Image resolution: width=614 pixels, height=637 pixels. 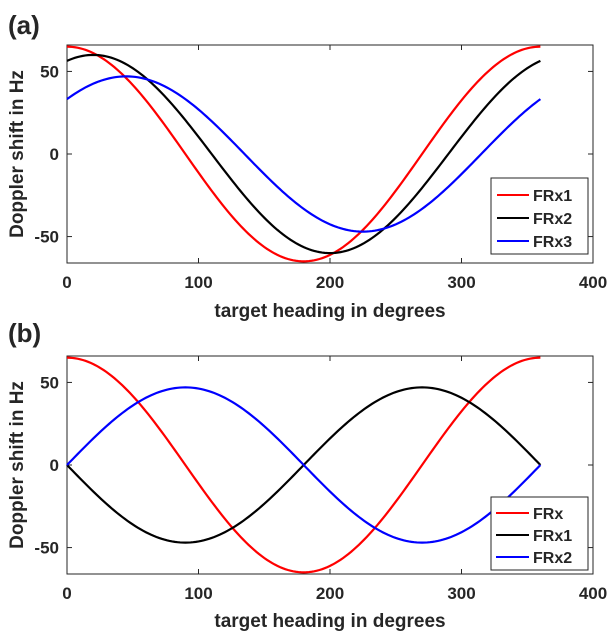 I want to click on panel-label: (b), so click(x=24, y=333).